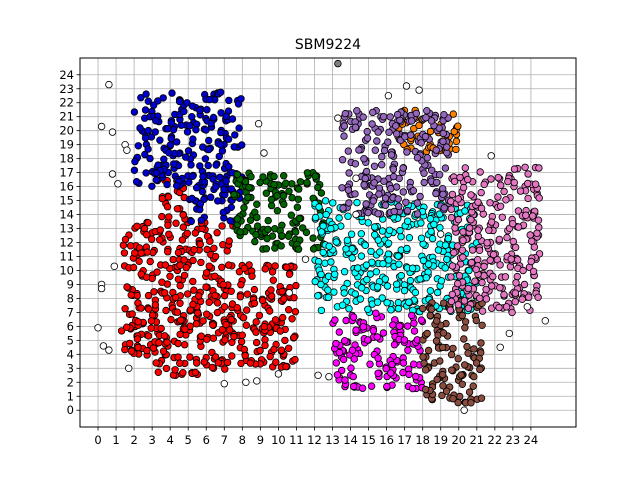 This screenshot has height=484, width=640. I want to click on y-tick-label: 5, so click(70, 340).